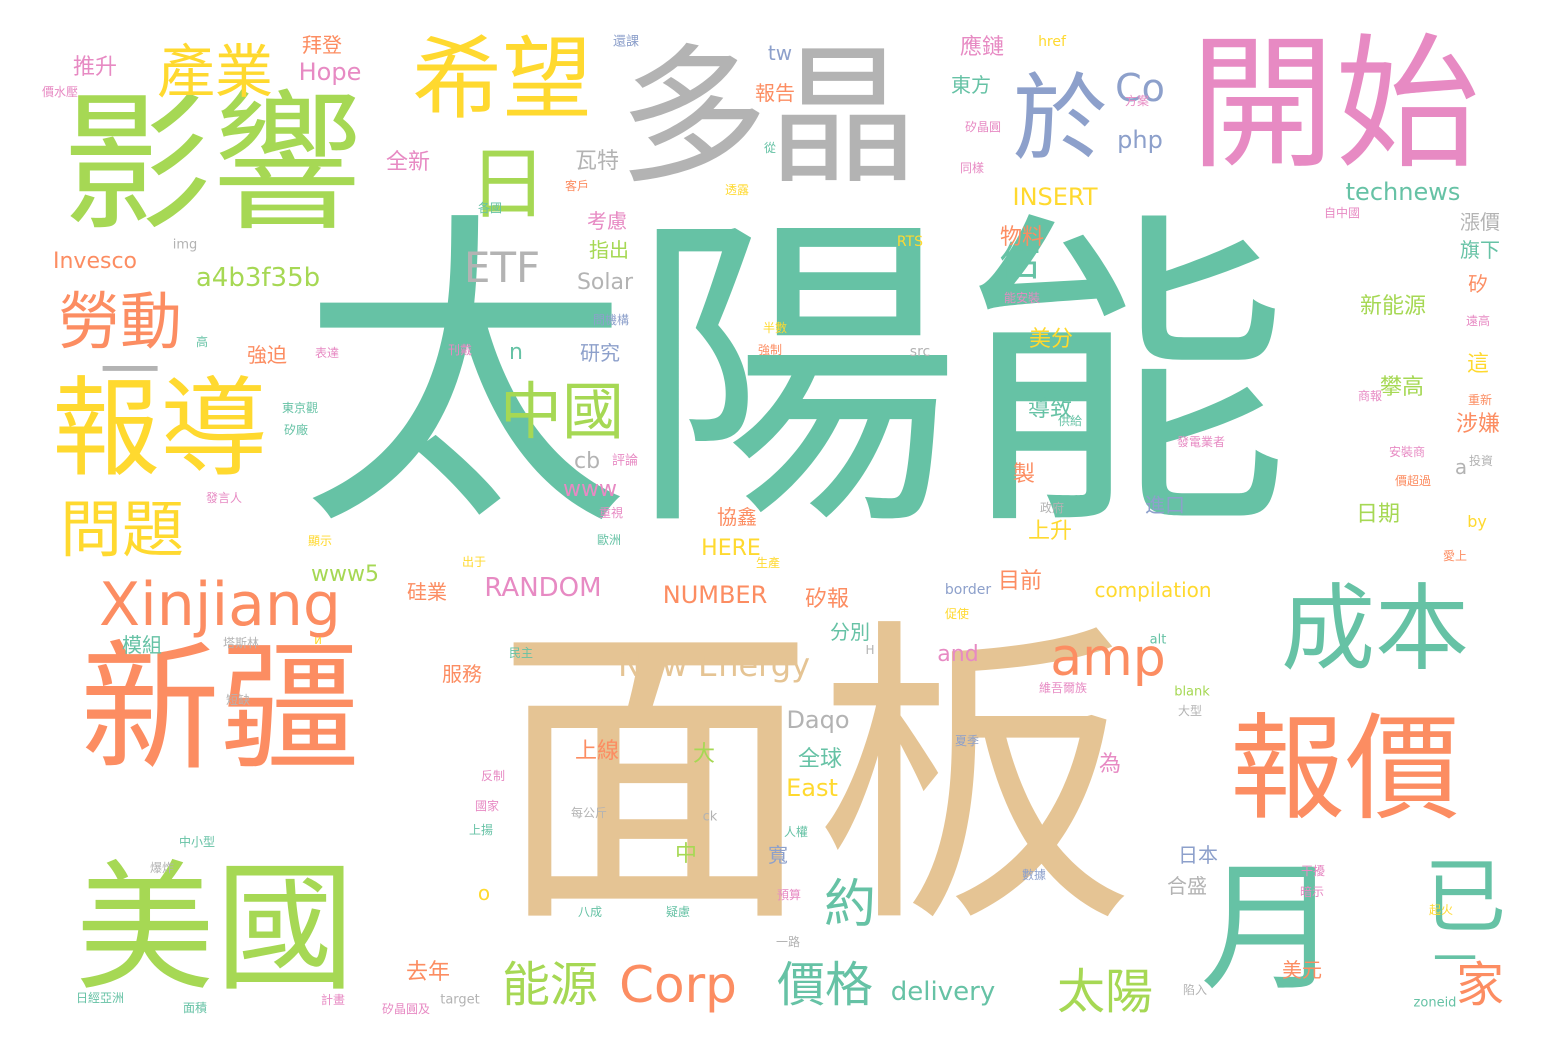 The height and width of the screenshot is (1052, 1548). I want to click on cloud-word: 已, so click(1465, 897).